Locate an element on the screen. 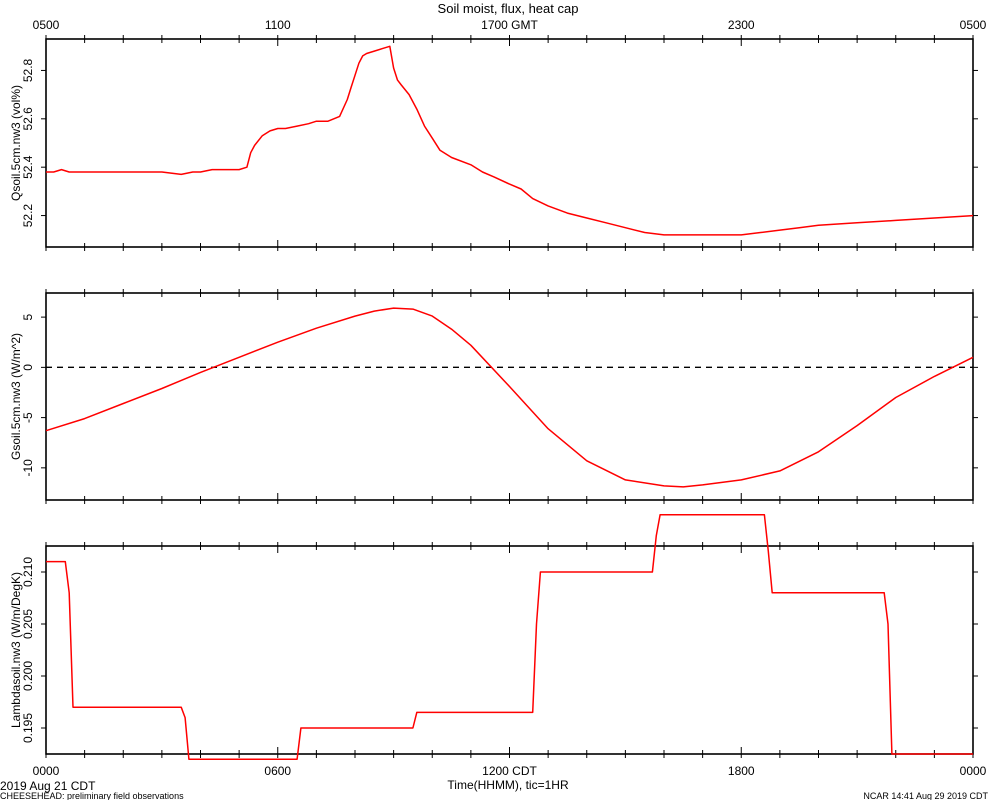  bottom-axis-tick-labels: 0000 0600 1200 CDT 1800 0000 is located at coordinates (510, 771).